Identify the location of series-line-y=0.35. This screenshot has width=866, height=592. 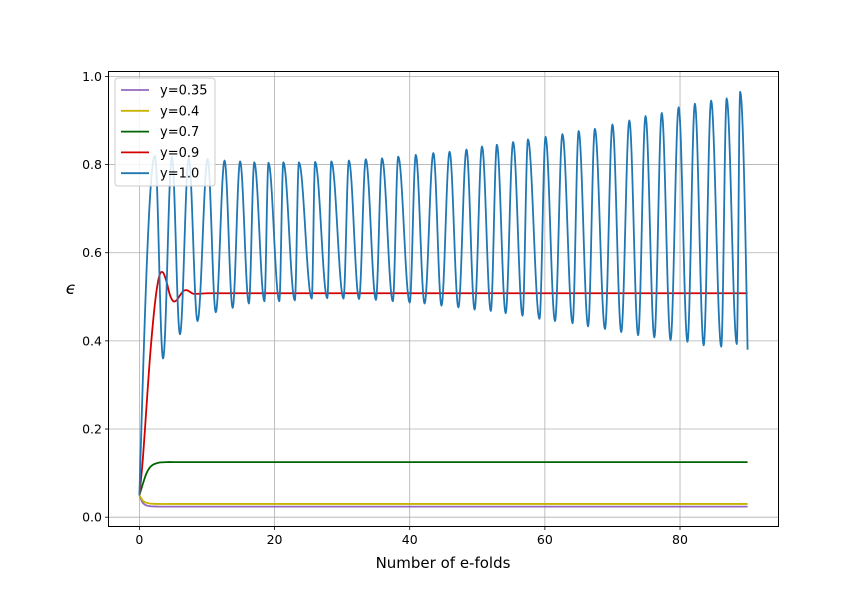
(443, 501).